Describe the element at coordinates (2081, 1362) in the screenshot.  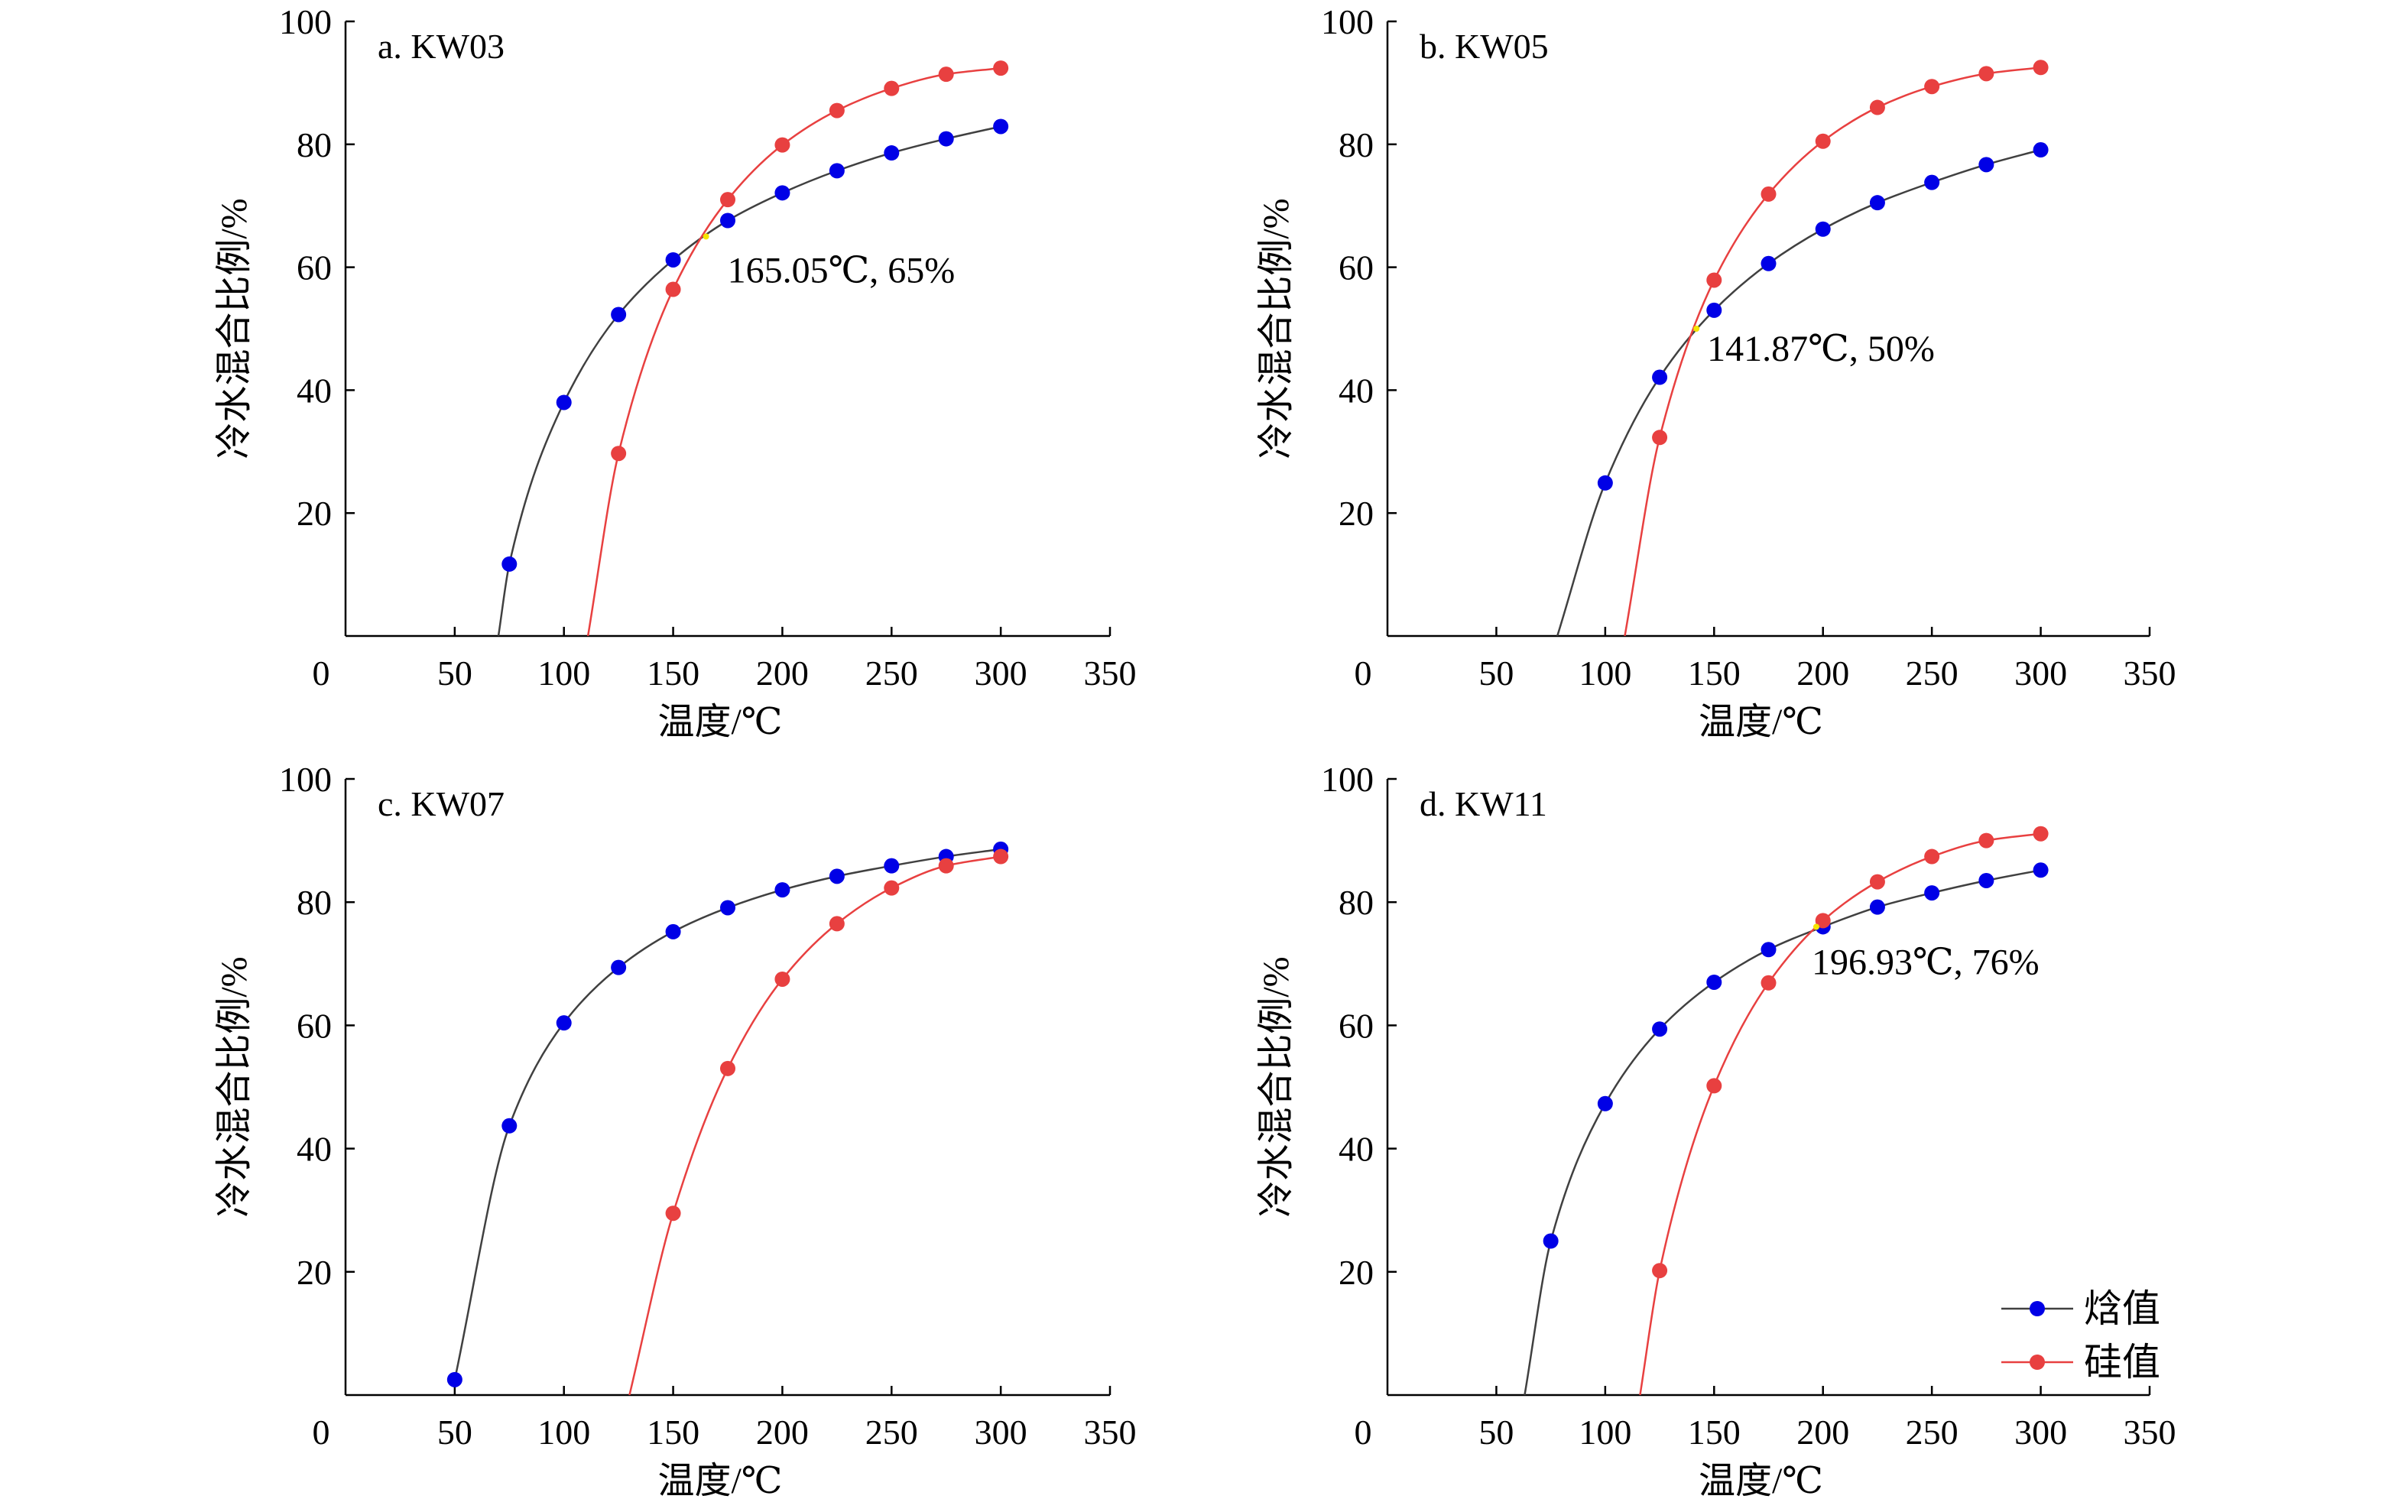
I see `legend-item: 硅值` at that location.